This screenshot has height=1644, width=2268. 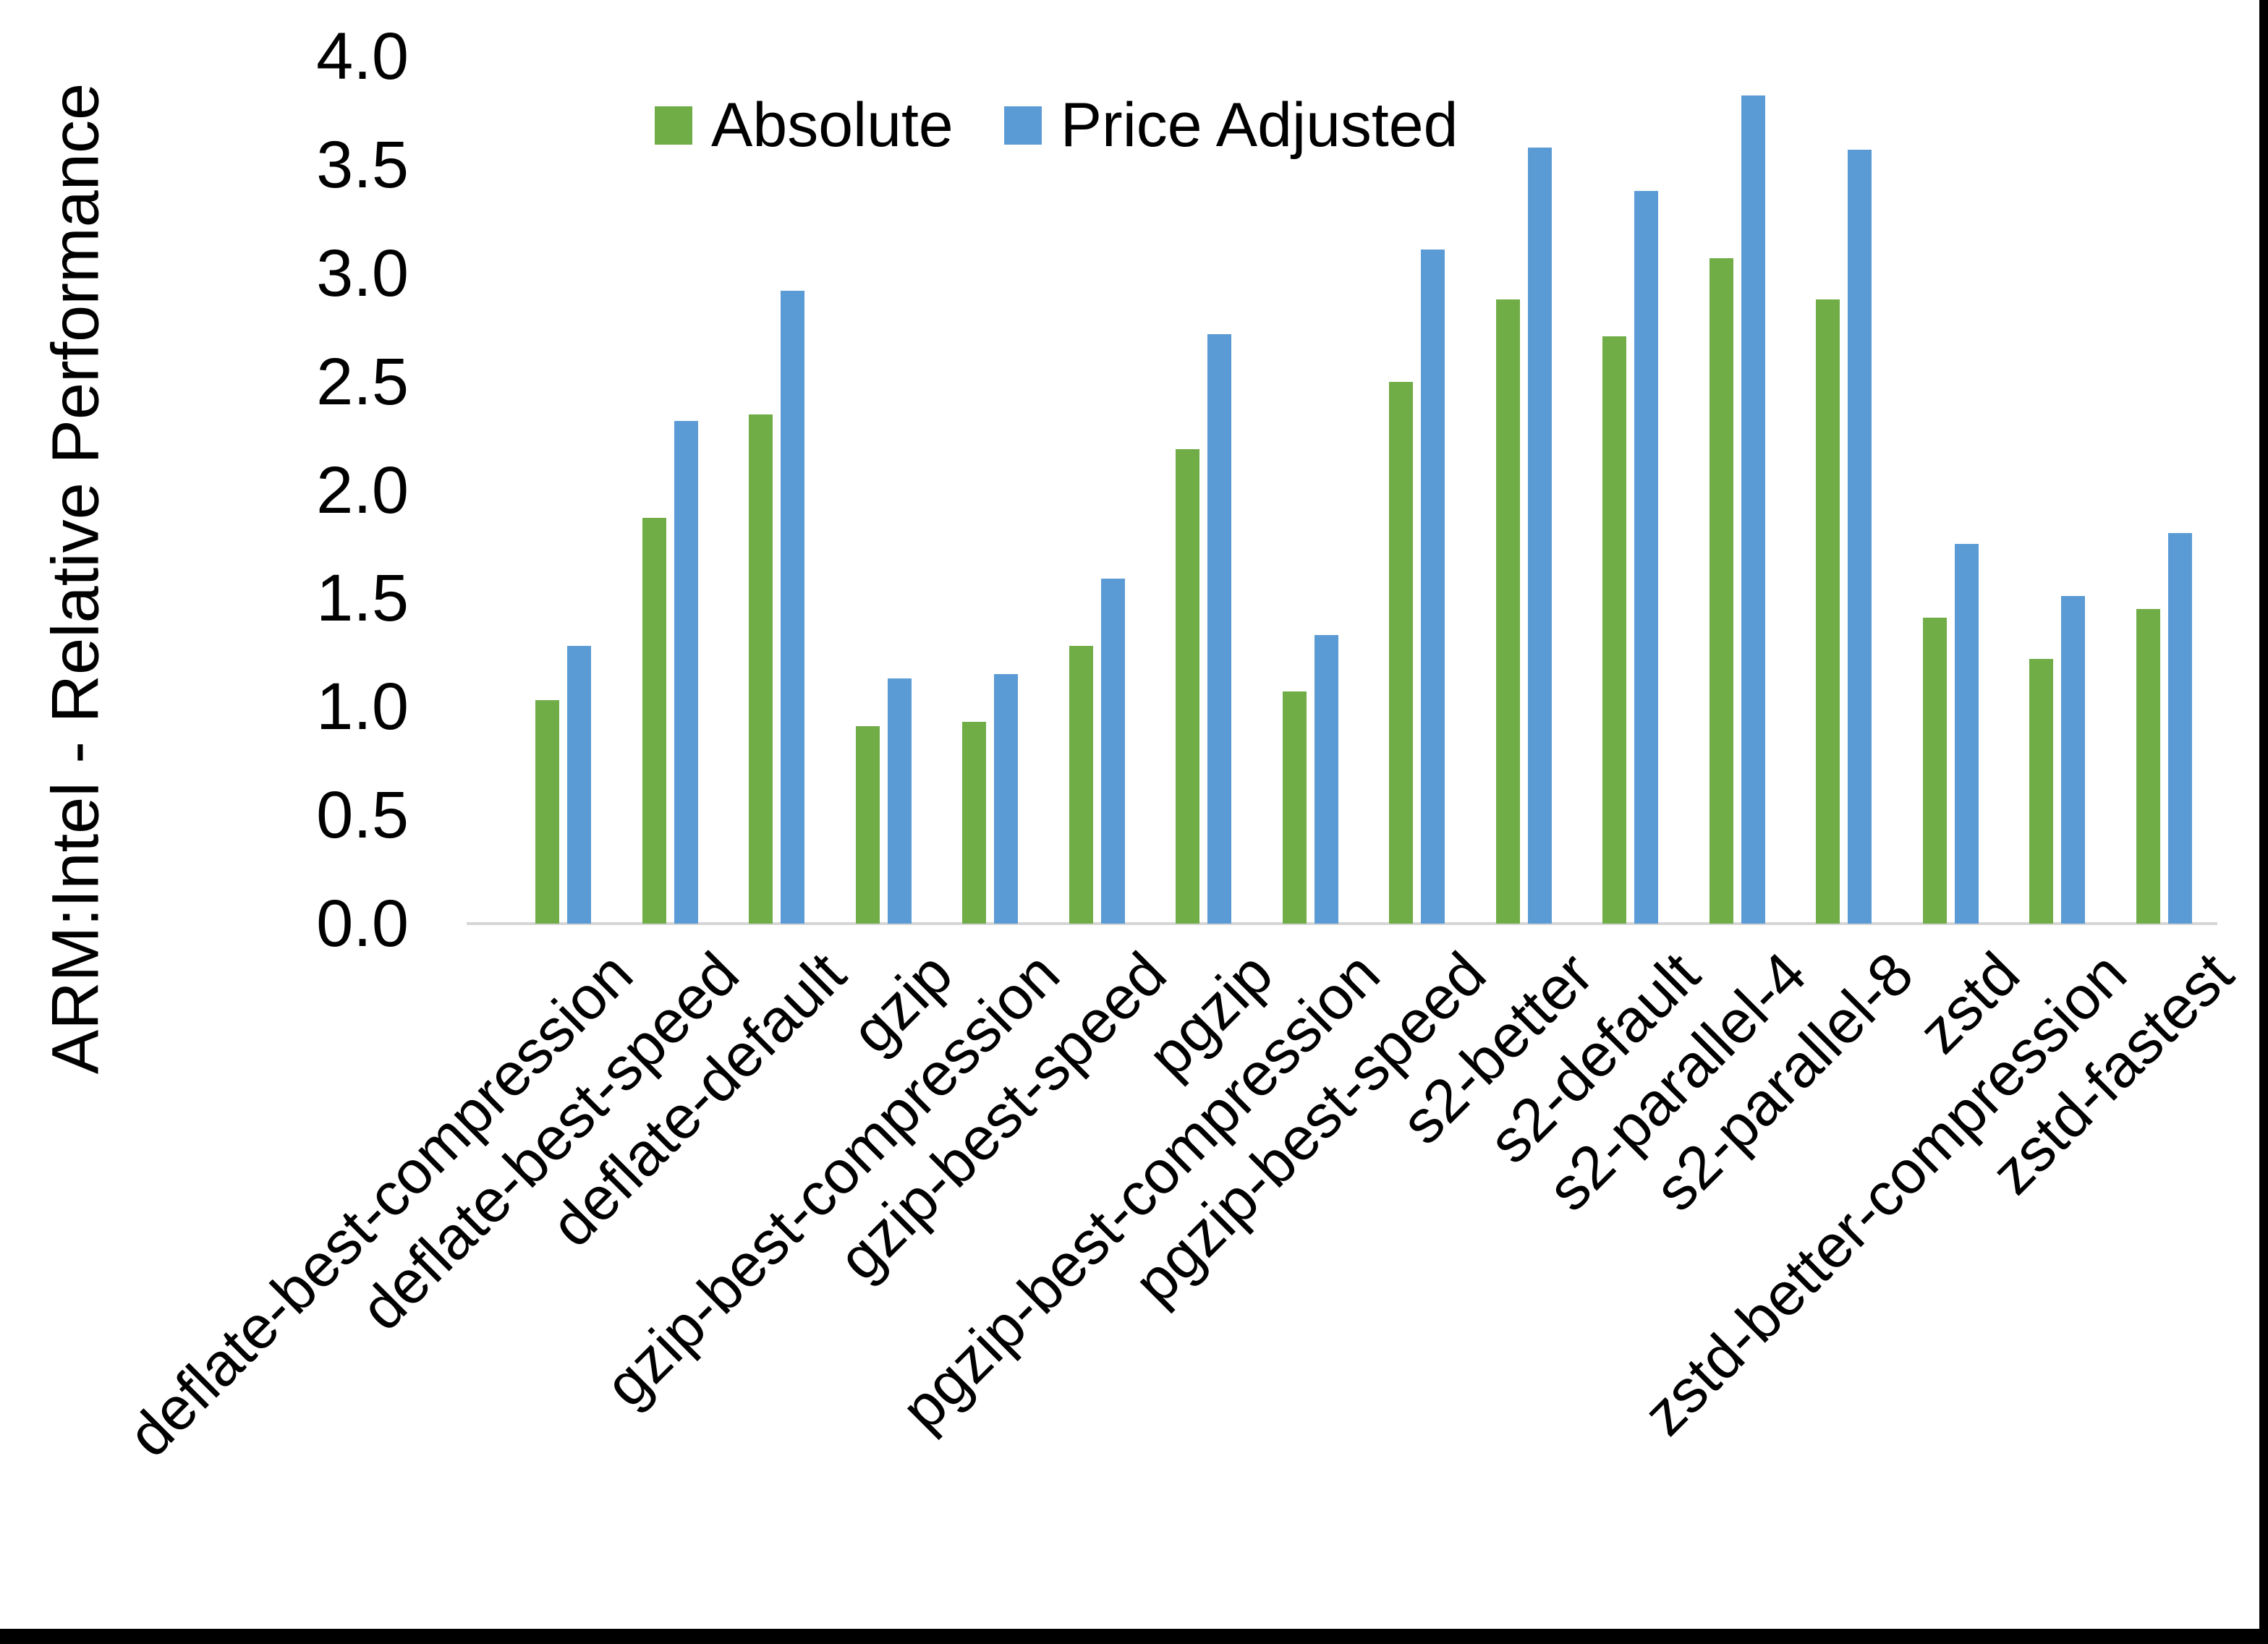 I want to click on legend-swatch-price-adjusted, so click(x=1022, y=125).